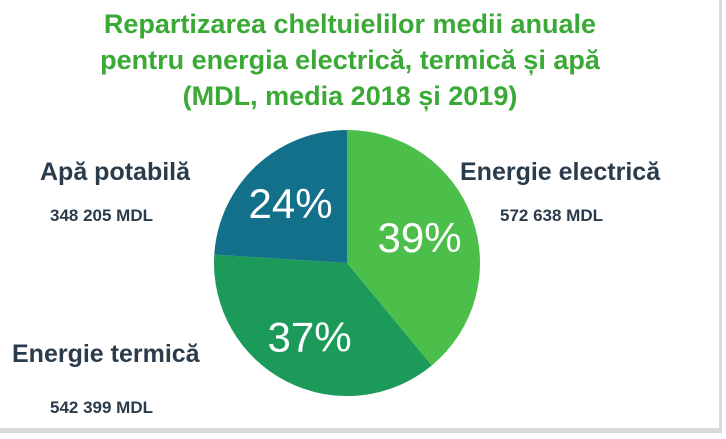  I want to click on title-line-2: pentru energia electrică, termică și apă, so click(350, 60).